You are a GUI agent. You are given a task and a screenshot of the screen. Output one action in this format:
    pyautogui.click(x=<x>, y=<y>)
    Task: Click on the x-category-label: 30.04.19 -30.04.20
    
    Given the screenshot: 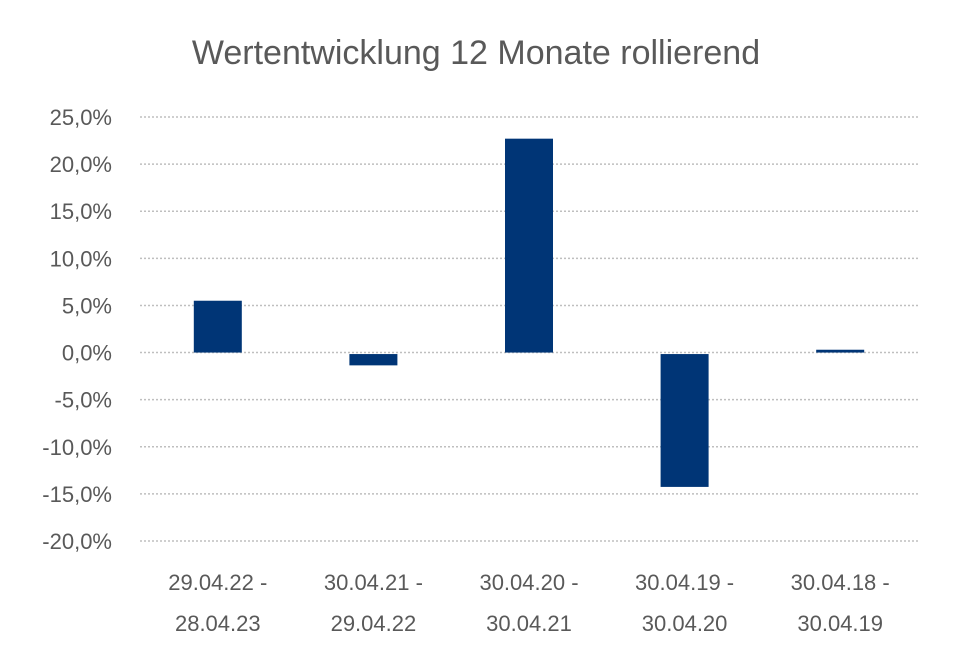 What is the action you would take?
    pyautogui.click(x=684, y=603)
    